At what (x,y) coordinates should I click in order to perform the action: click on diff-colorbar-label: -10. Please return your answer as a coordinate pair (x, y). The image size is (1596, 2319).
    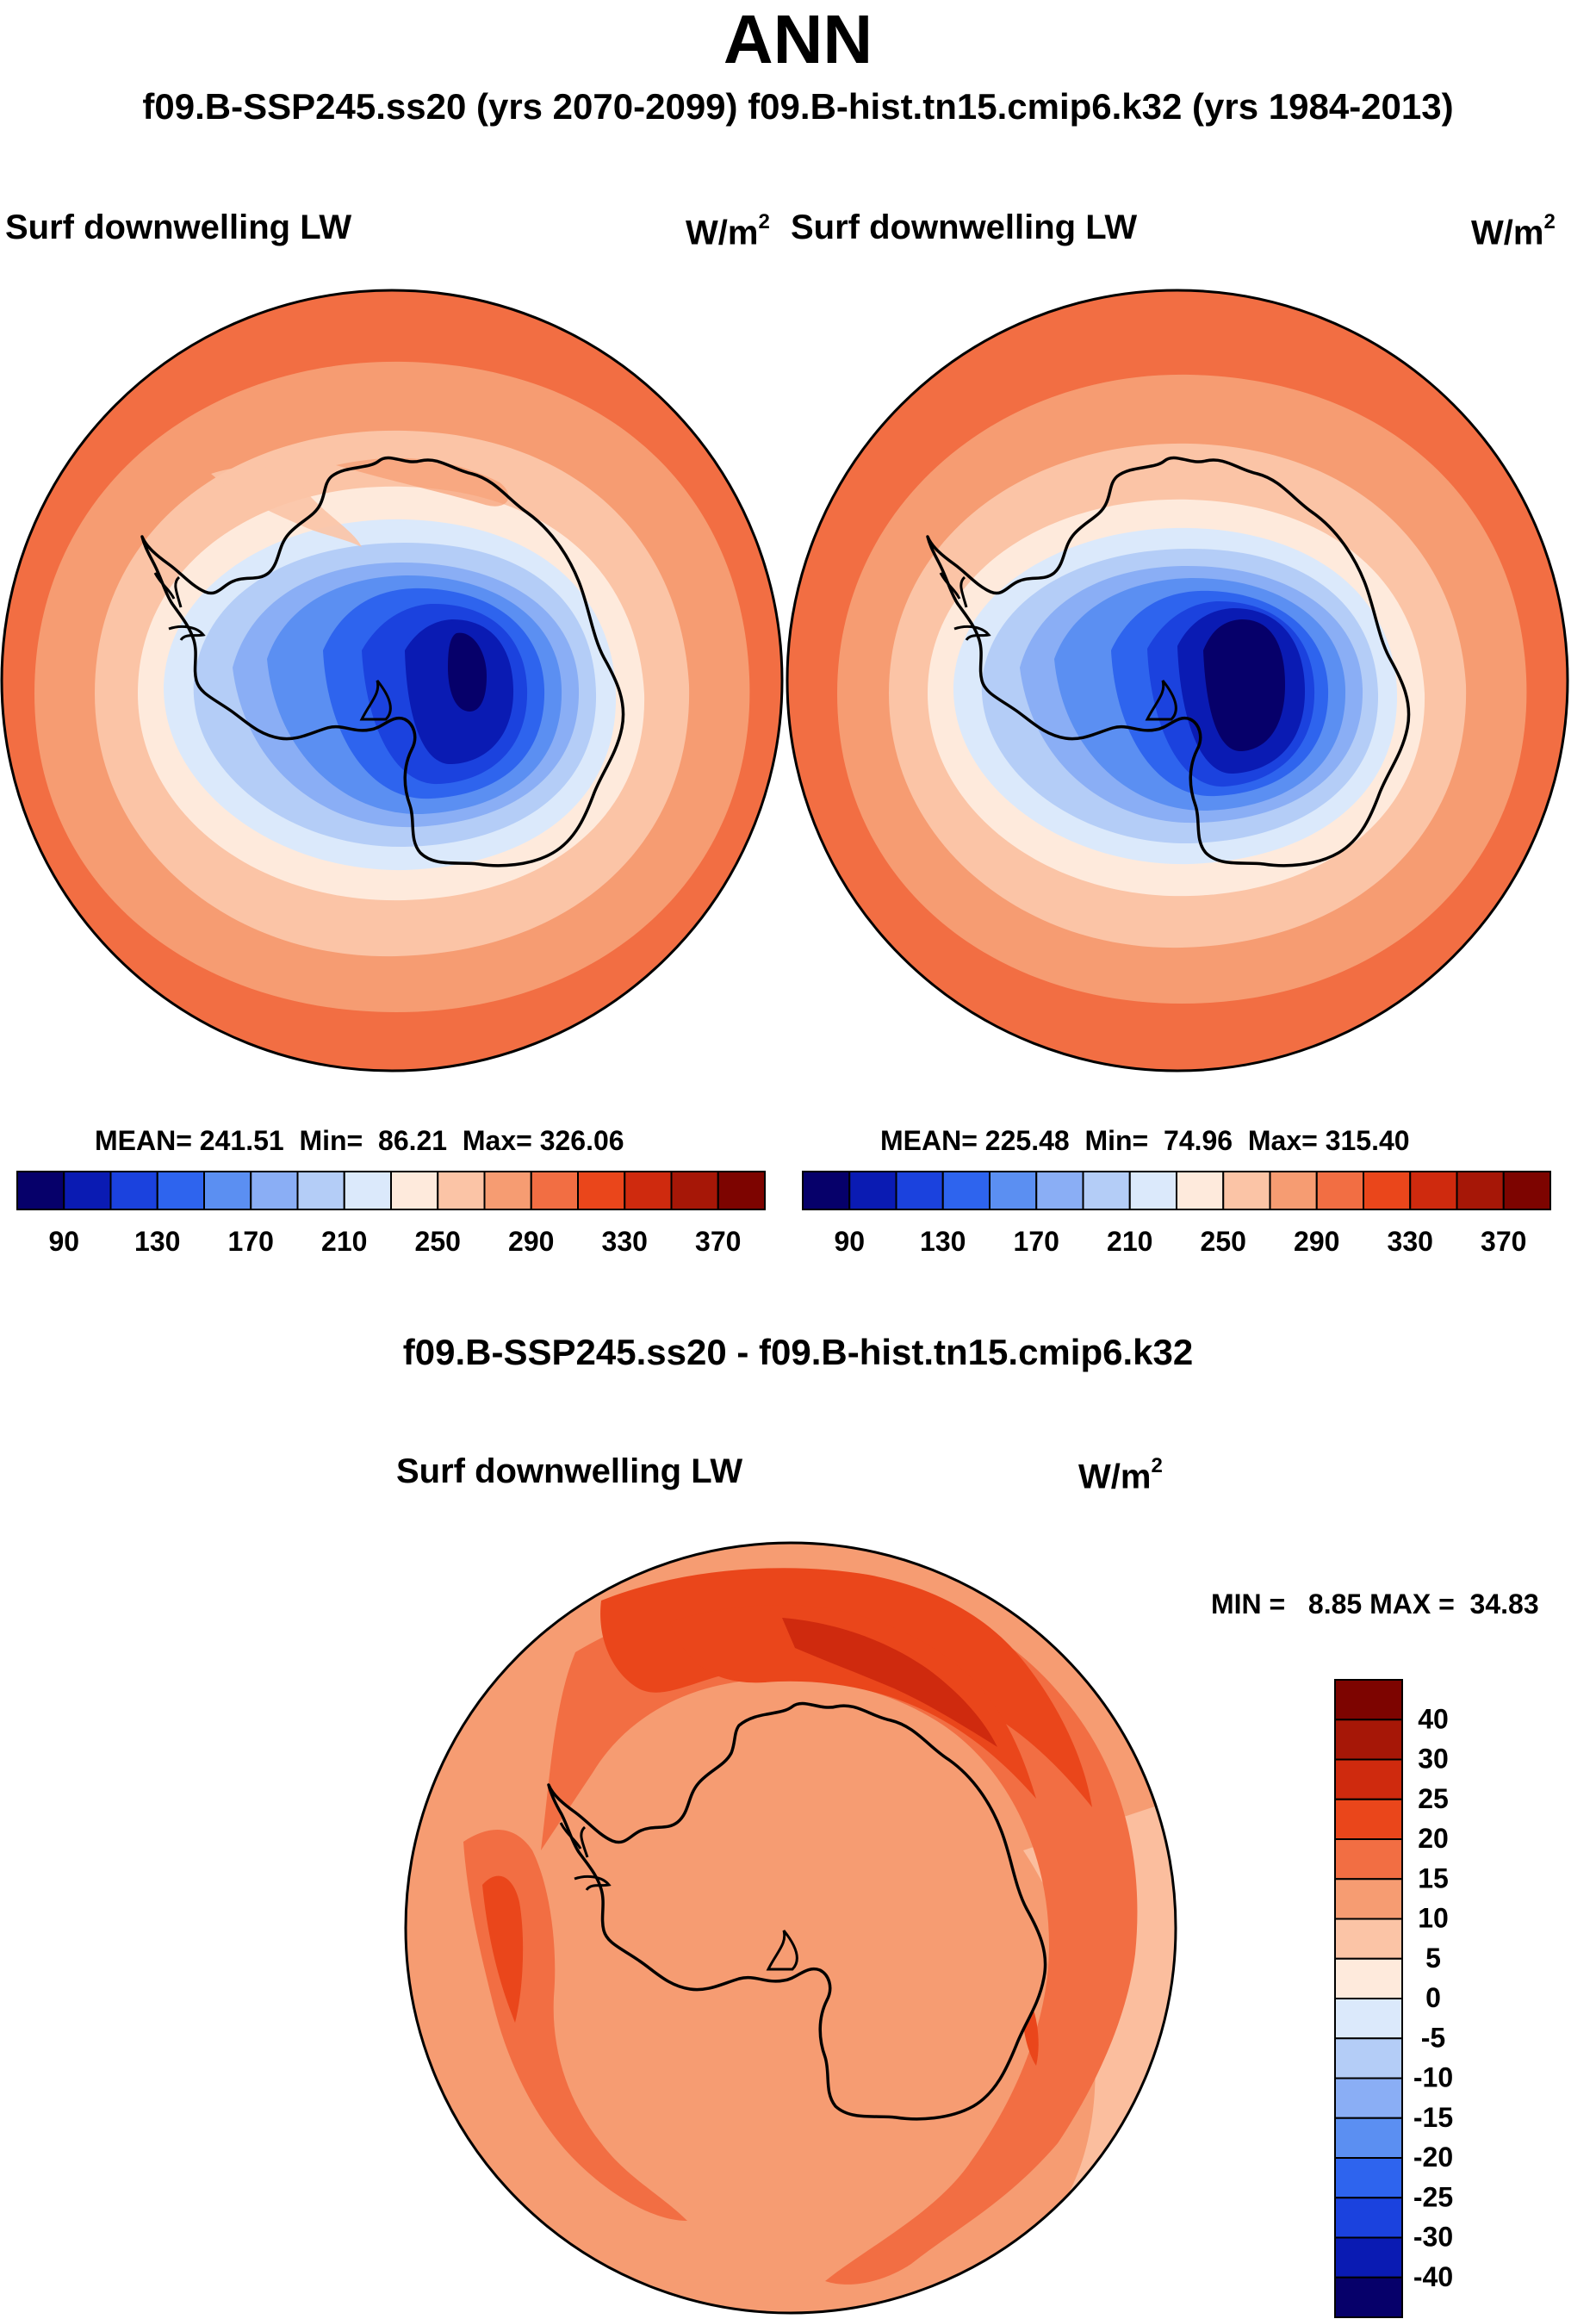
    Looking at the image, I should click on (1433, 2077).